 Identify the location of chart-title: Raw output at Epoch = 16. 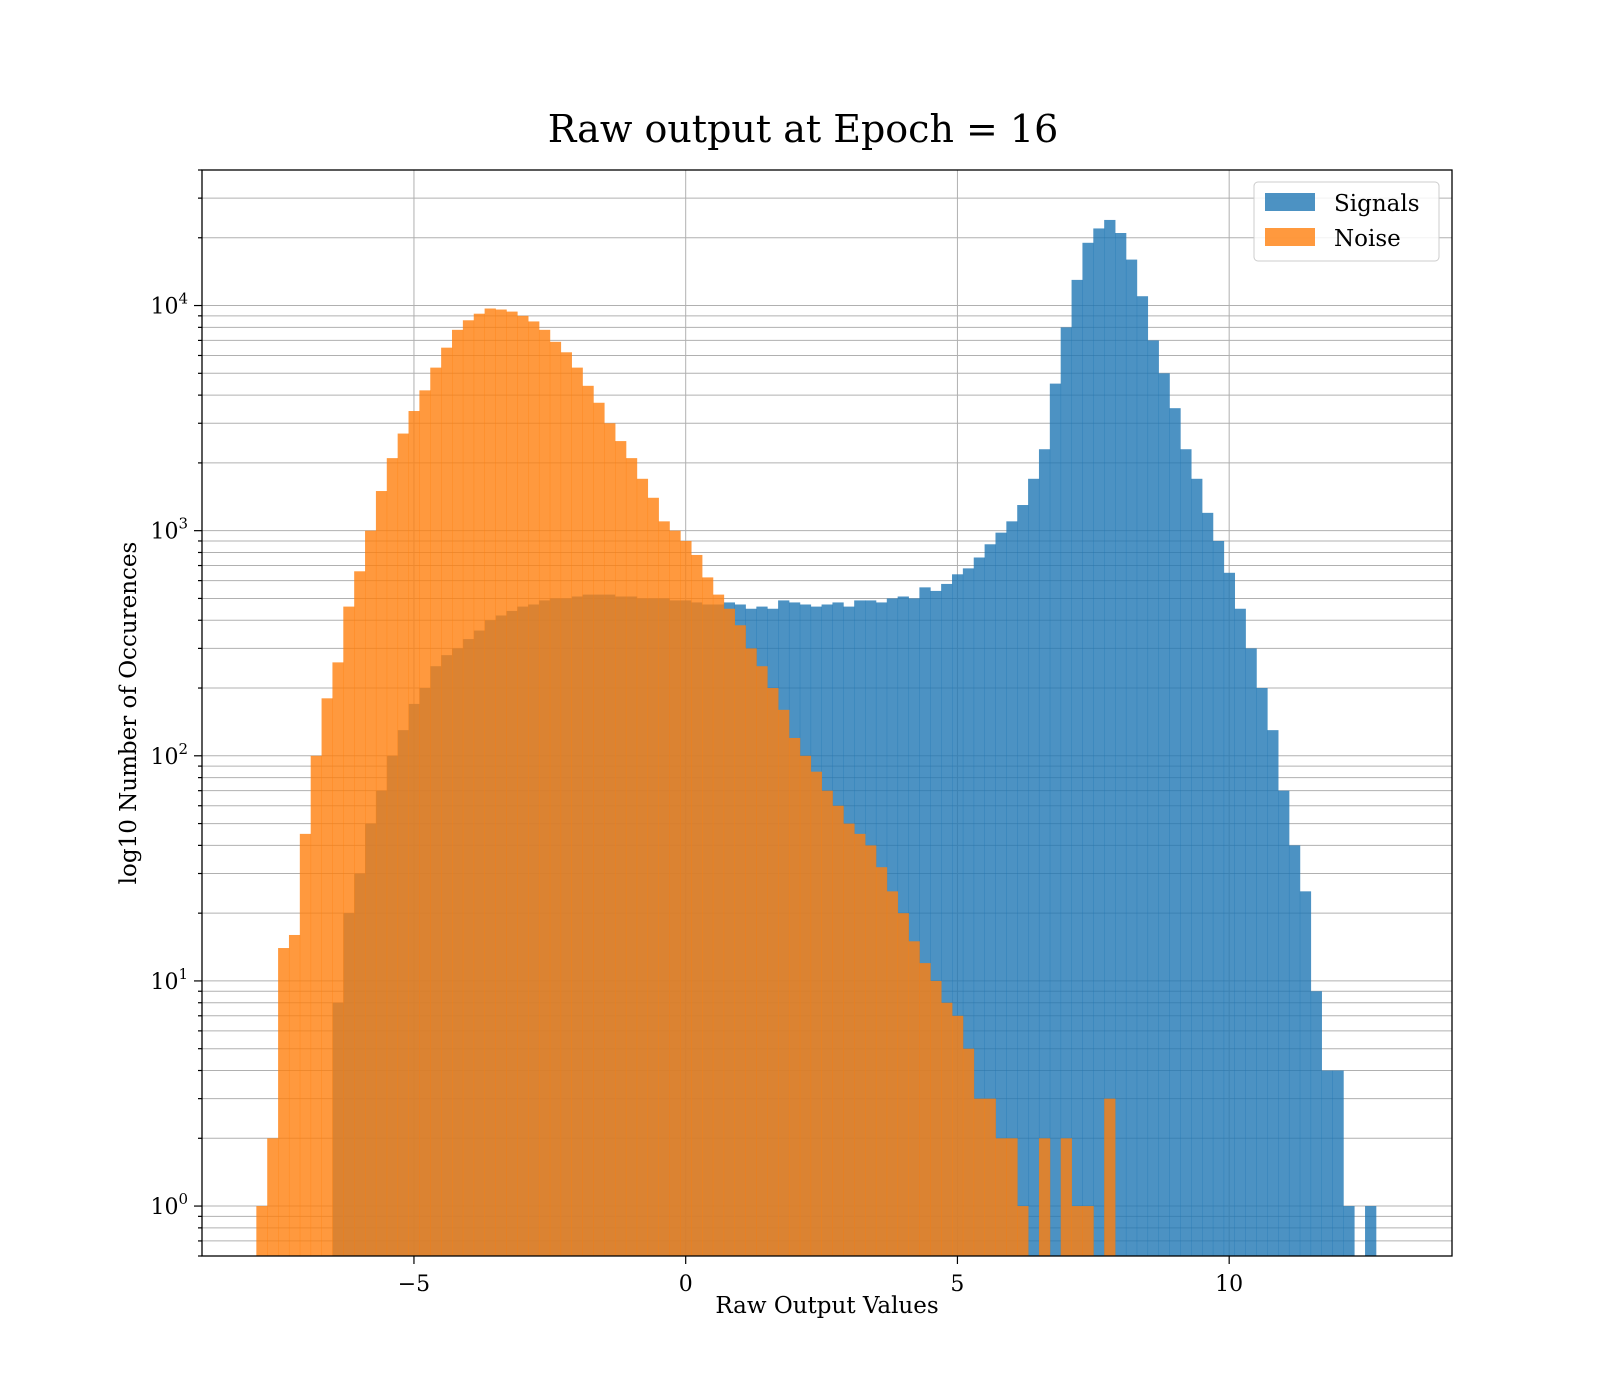
(803, 129).